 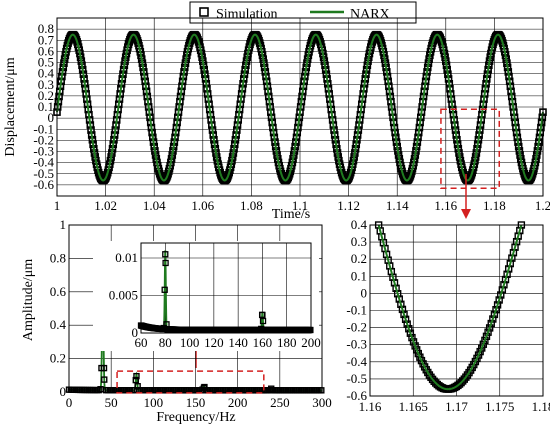 What do you see at coordinates (302, 205) in the screenshot?
I see `time-chart-x-ticks: 1 1.02 1.04 1.06 1.08 1.1 1.12 1.14 1.16 1.18 1.2` at bounding box center [302, 205].